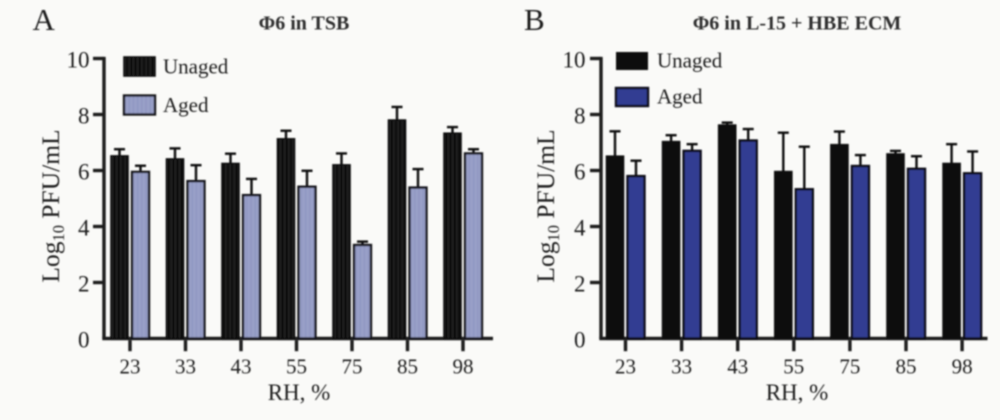 The width and height of the screenshot is (1000, 420). Describe the element at coordinates (534, 19) in the screenshot. I see `svg-text: B` at that location.